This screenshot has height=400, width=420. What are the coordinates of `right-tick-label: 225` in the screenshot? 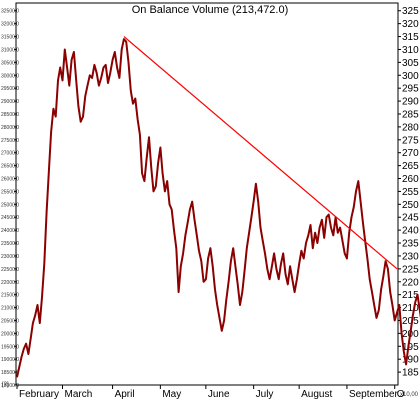 It's located at (410, 269).